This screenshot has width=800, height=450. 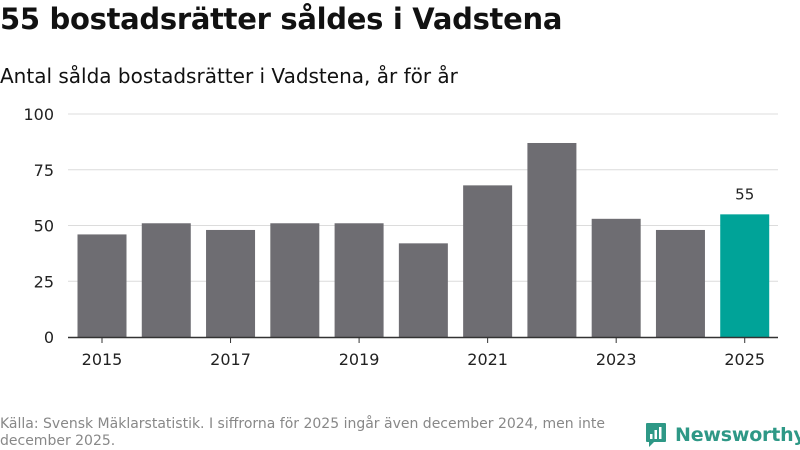 I want to click on bar-2020, so click(x=423, y=290).